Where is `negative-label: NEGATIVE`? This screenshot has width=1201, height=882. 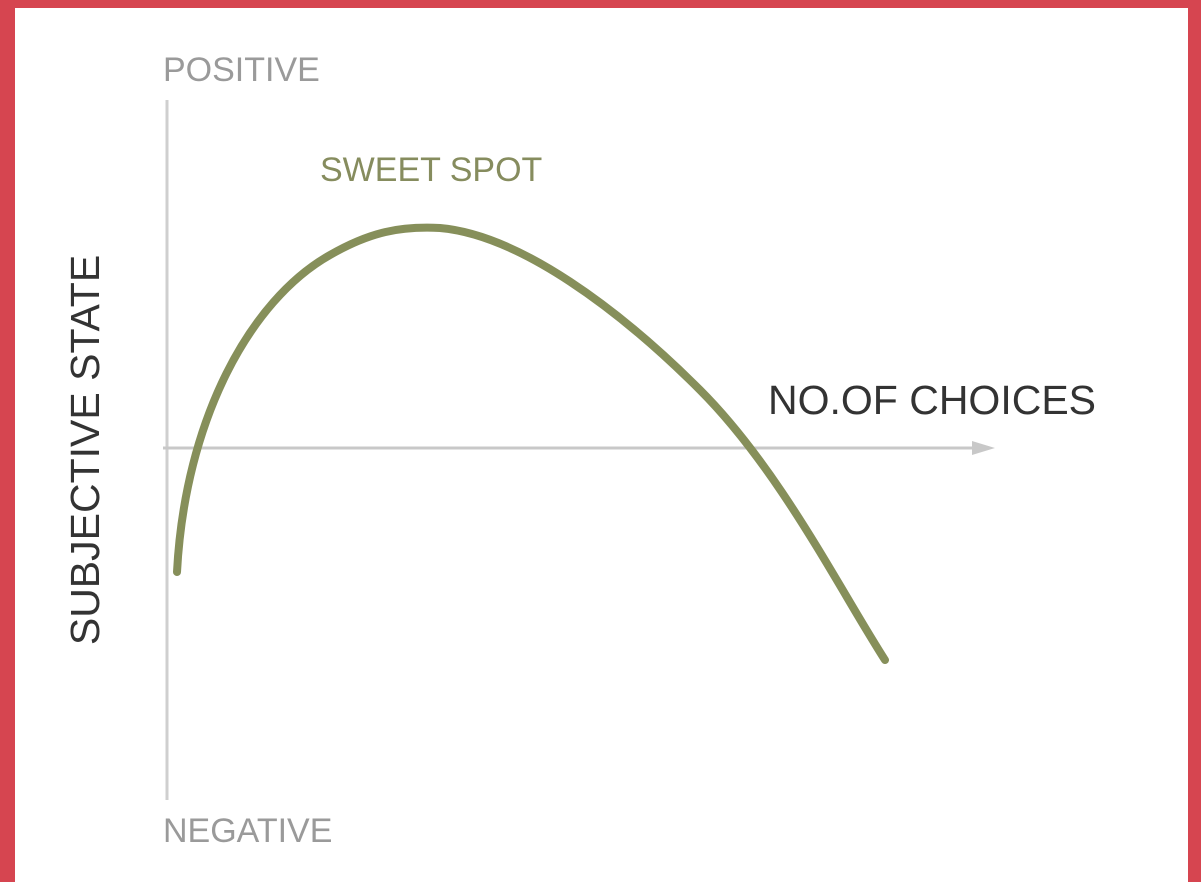 negative-label: NEGATIVE is located at coordinates (247, 831).